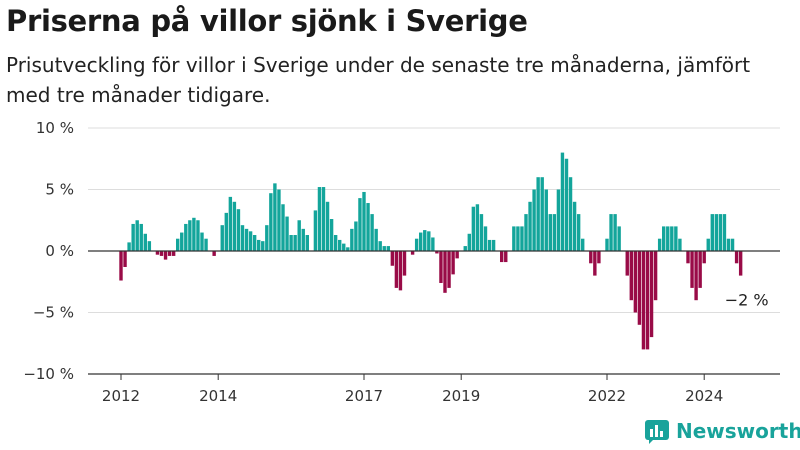 This screenshot has height=450, width=800. What do you see at coordinates (59, 251) in the screenshot?
I see `y-tick-label: 0 %` at bounding box center [59, 251].